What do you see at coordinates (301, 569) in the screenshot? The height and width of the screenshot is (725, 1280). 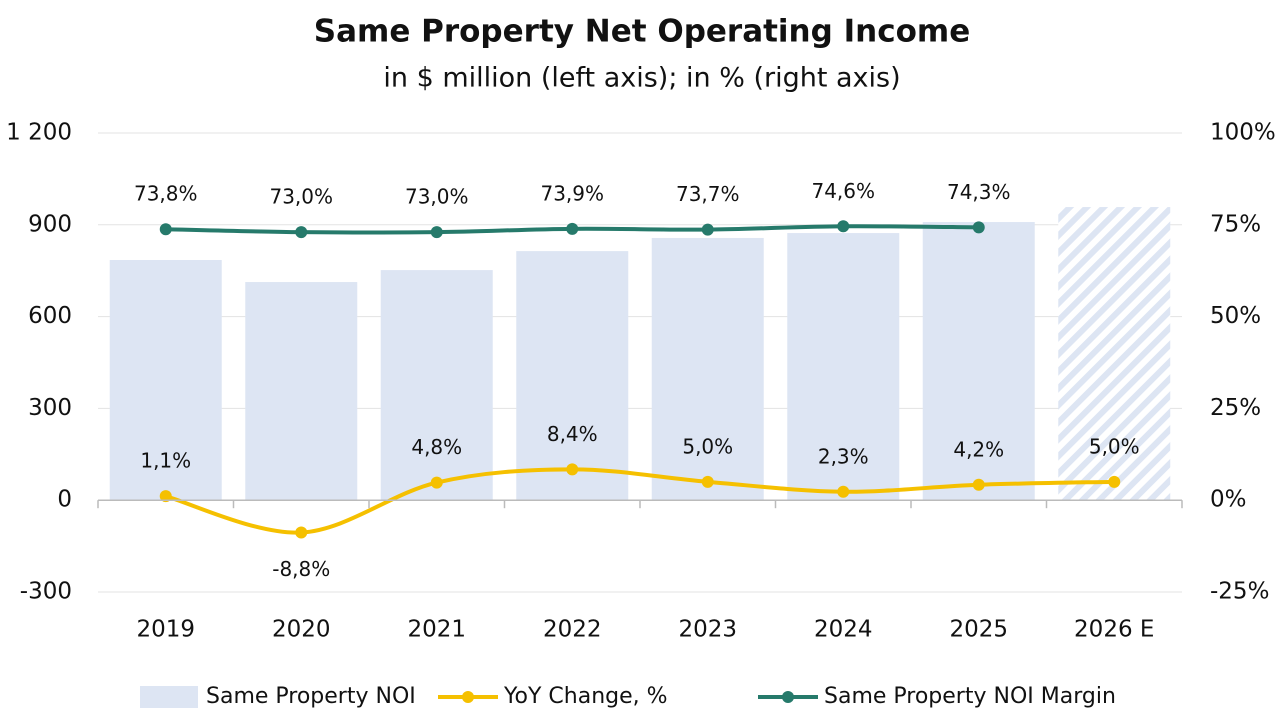 I see `data-label: -8,8%` at bounding box center [301, 569].